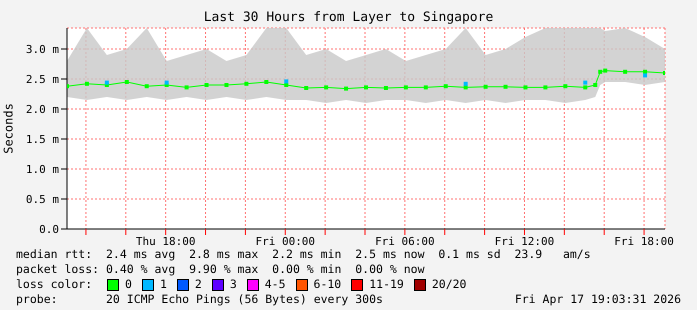  What do you see at coordinates (597, 299) in the screenshot?
I see `text: Fri Apr 17 19:03:31 2026` at bounding box center [597, 299].